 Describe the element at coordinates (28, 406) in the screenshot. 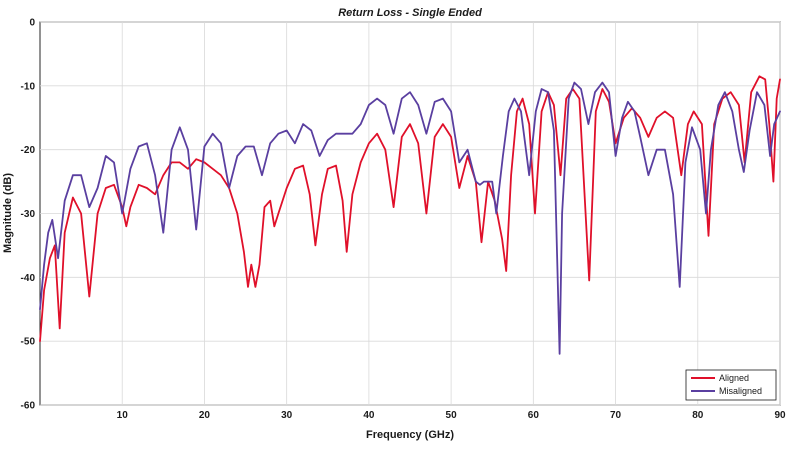

I see `y-tick-label: -60` at that location.